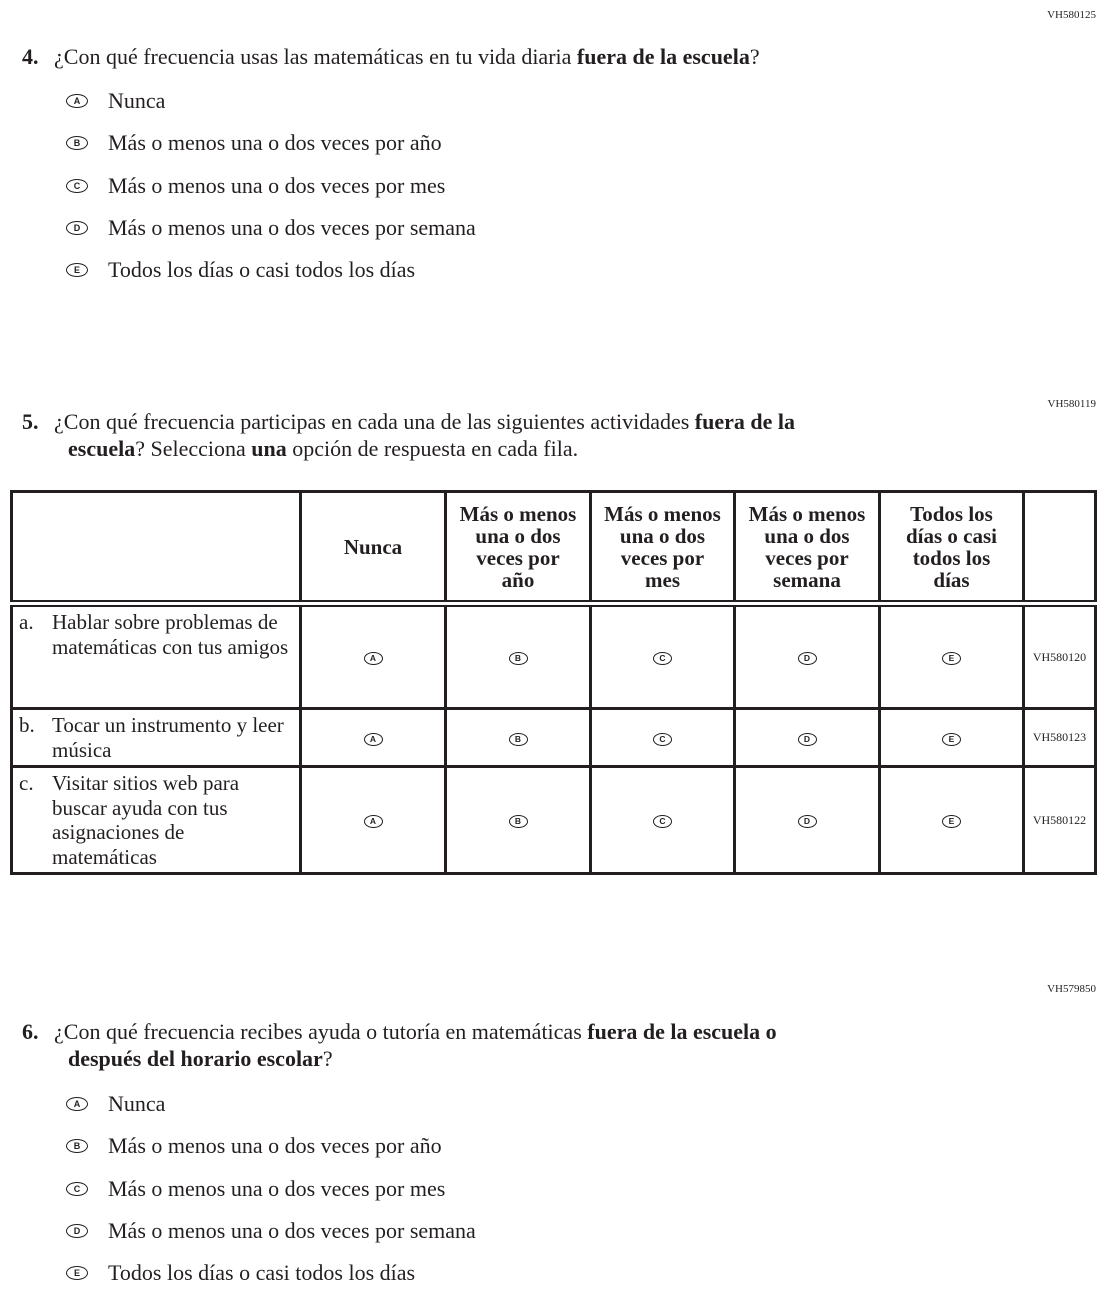  I want to click on column-header: Más o menos una o dos veces por año, so click(518, 547).